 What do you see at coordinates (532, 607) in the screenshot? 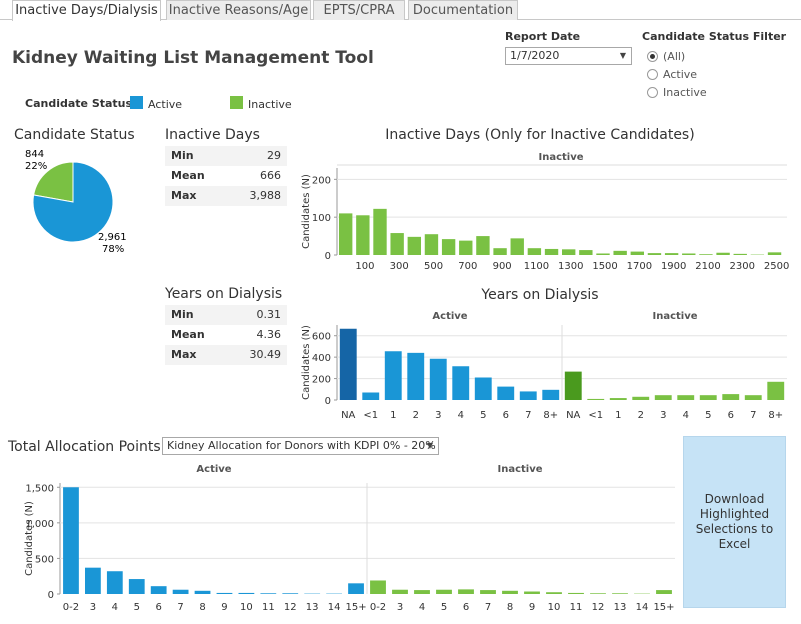
I see `x-tick-label: 9` at bounding box center [532, 607].